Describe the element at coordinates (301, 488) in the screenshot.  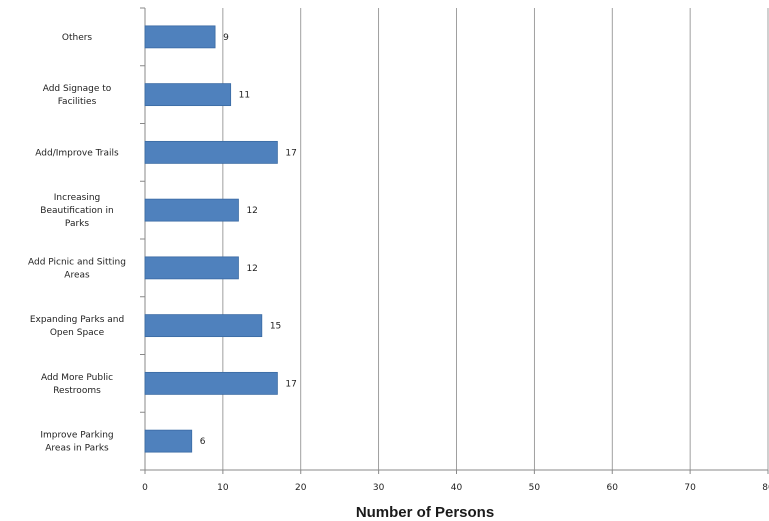
I see `x-tick-label: 20` at that location.